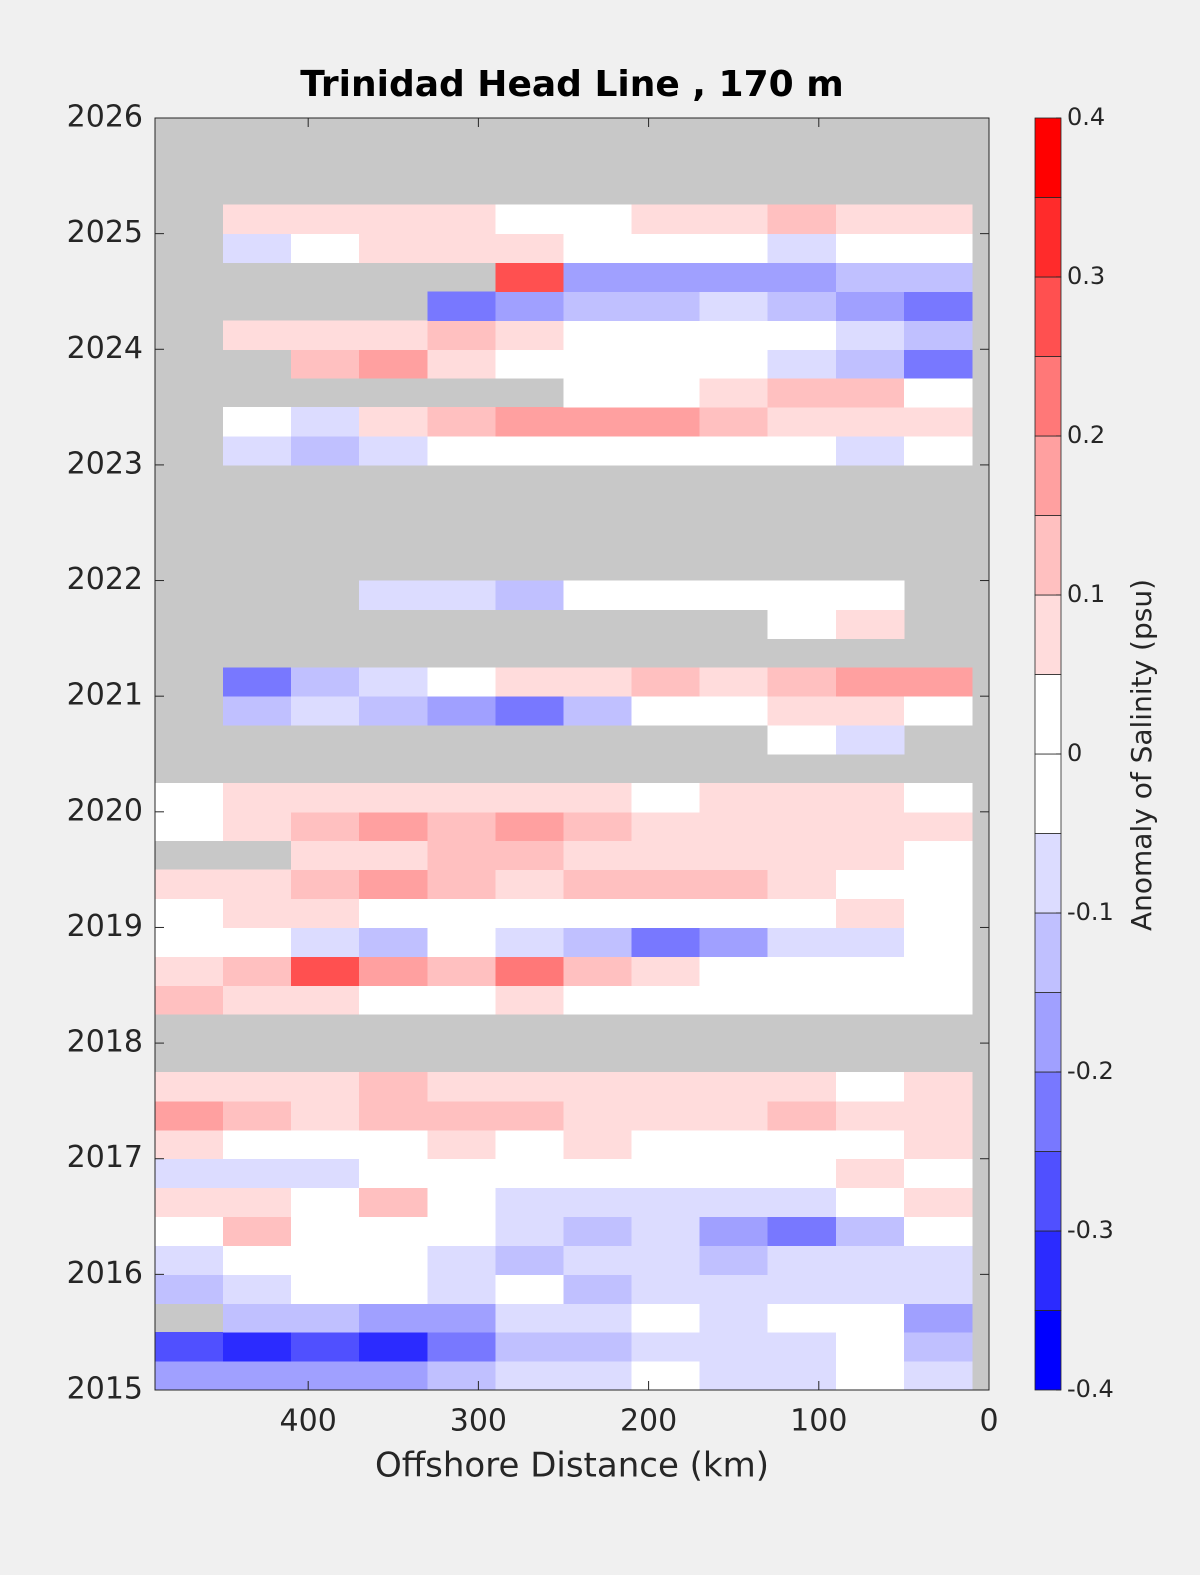  Describe the element at coordinates (105, 579) in the screenshot. I see `y-tick-label: 2022` at that location.